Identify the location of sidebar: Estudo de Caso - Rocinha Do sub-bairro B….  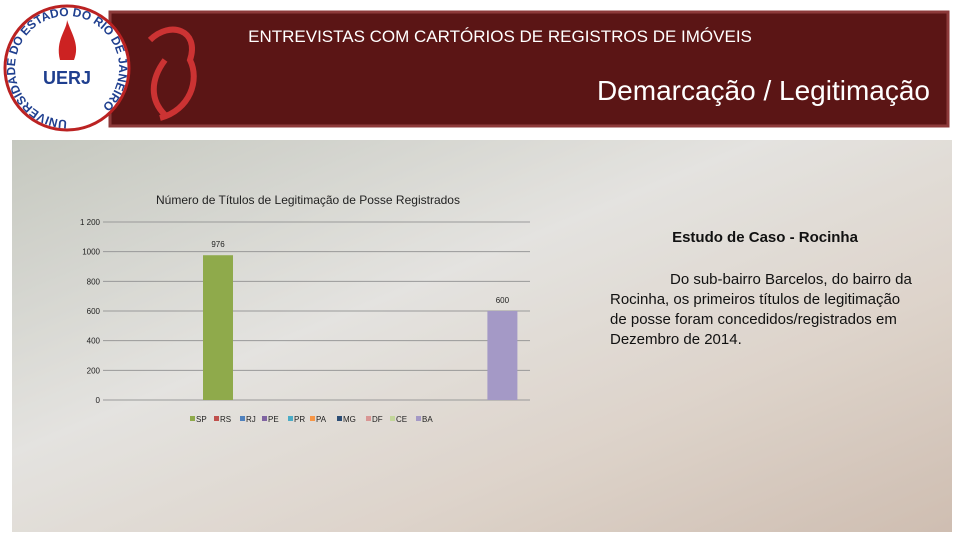
(765, 289).